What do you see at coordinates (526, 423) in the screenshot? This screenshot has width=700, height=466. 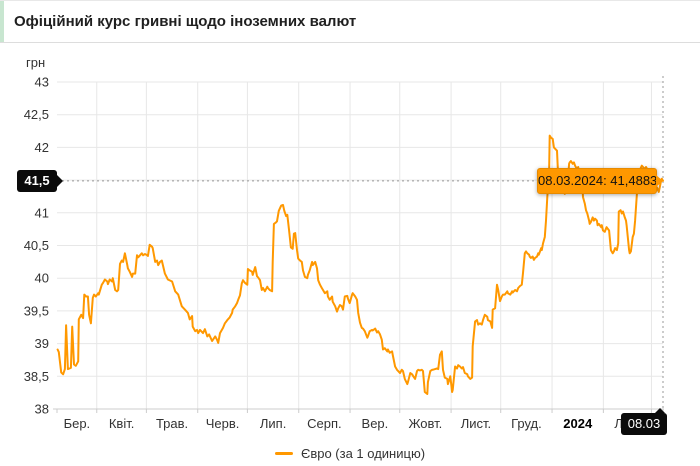 I see `x-tick-label: Груд.` at bounding box center [526, 423].